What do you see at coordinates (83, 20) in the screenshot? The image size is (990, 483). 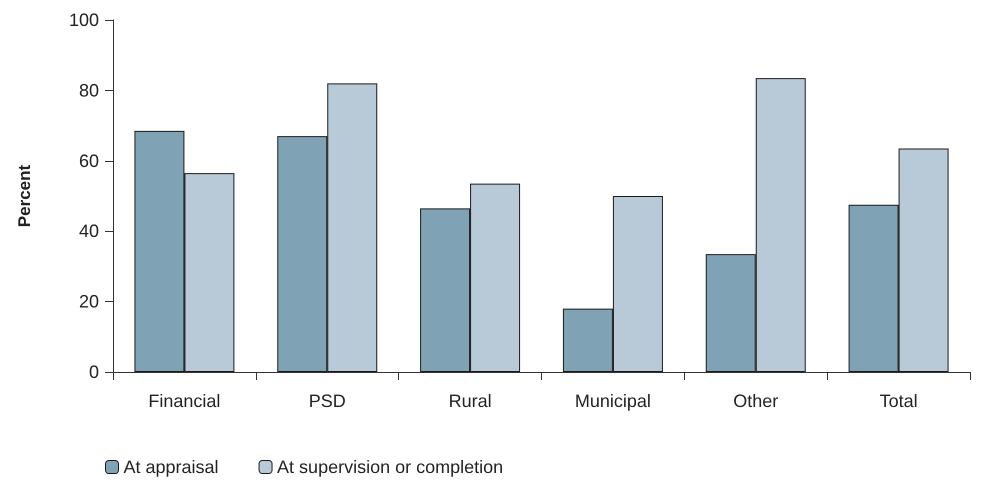 I see `y-tick-label: 100` at bounding box center [83, 20].